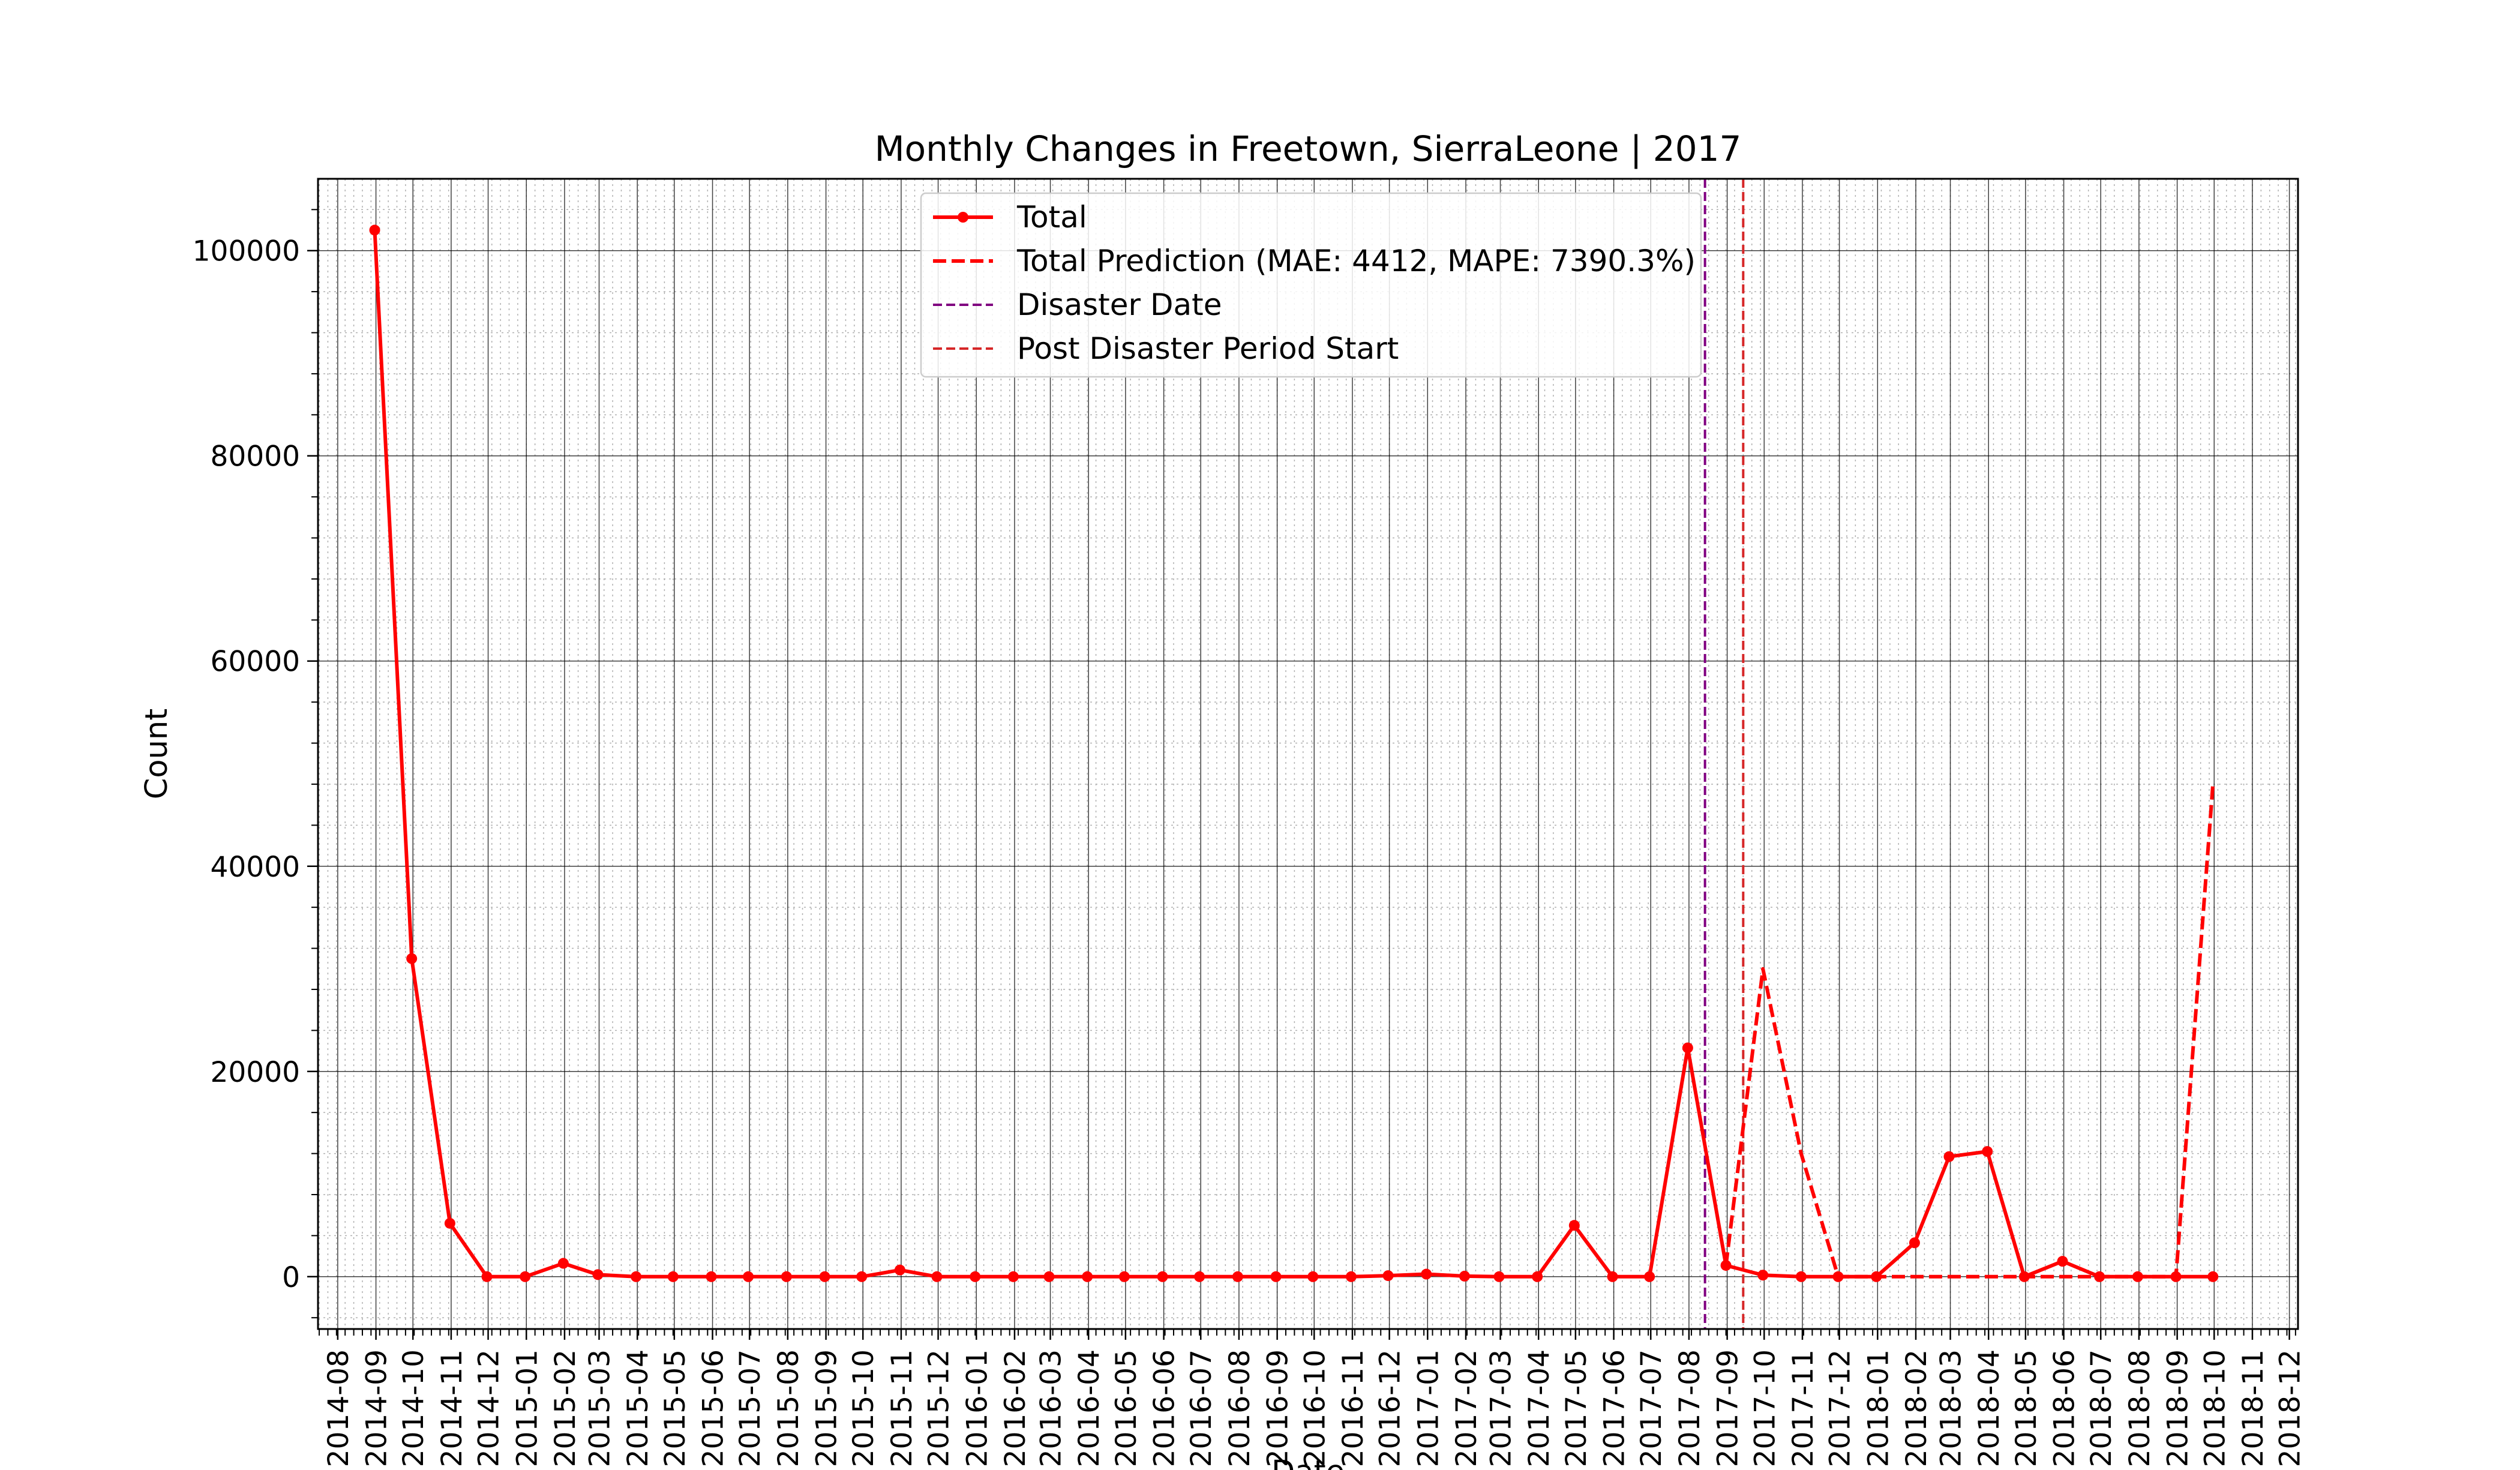 The width and height of the screenshot is (2520, 1470). Describe the element at coordinates (378, 1408) in the screenshot. I see `x-tick-label: 2014-09` at that location.